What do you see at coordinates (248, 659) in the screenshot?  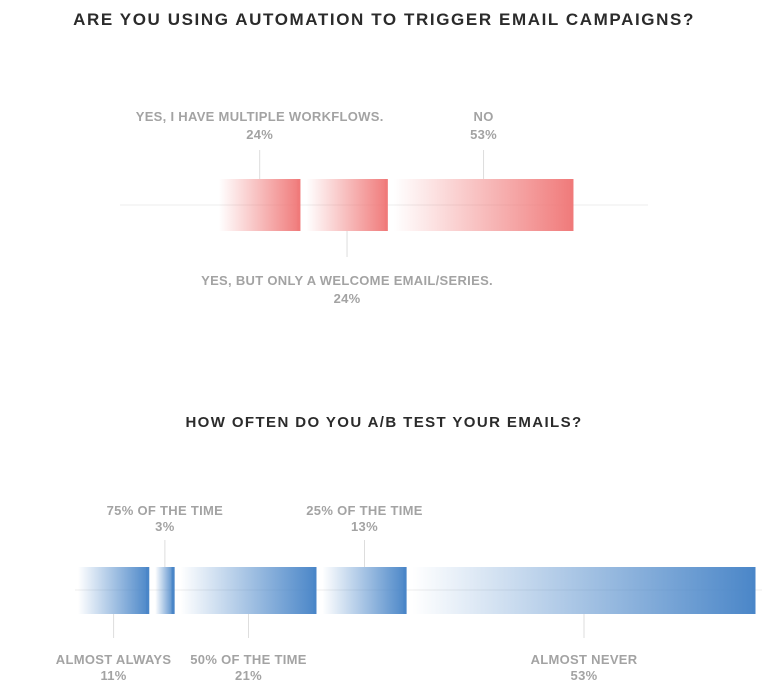 I see `chart2-category-label: 50% OF THE TIME` at bounding box center [248, 659].